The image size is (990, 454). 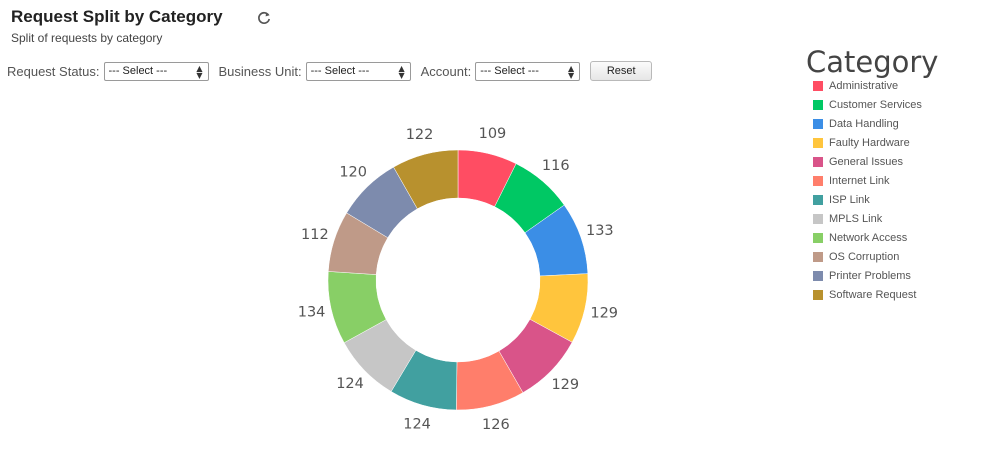 I want to click on legend-item-customer-services: Customer Services, so click(x=875, y=104).